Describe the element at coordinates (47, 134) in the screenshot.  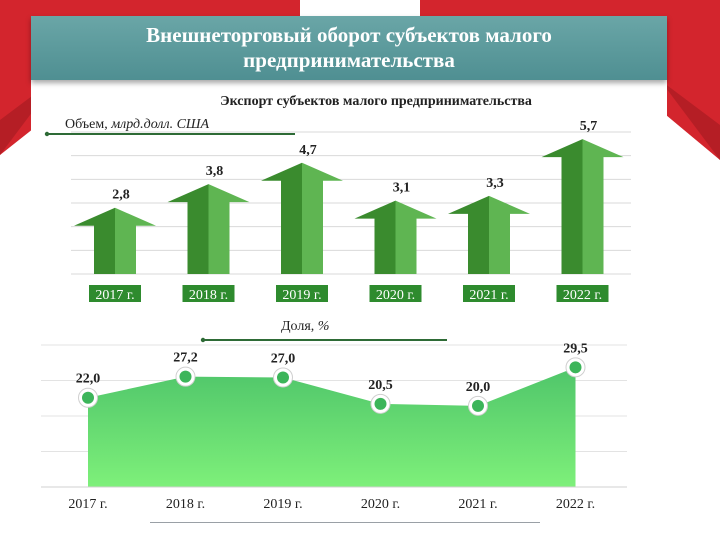
I see `chart1-ylabel-bullet` at that location.